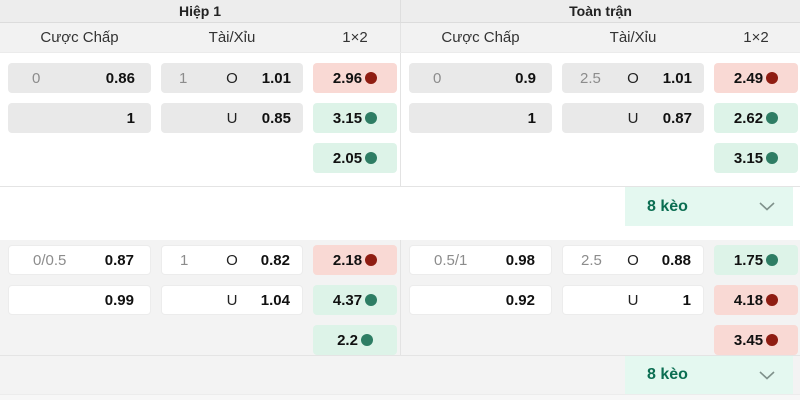 The height and width of the screenshot is (400, 800). I want to click on odds-value: 2.96, so click(347, 78).